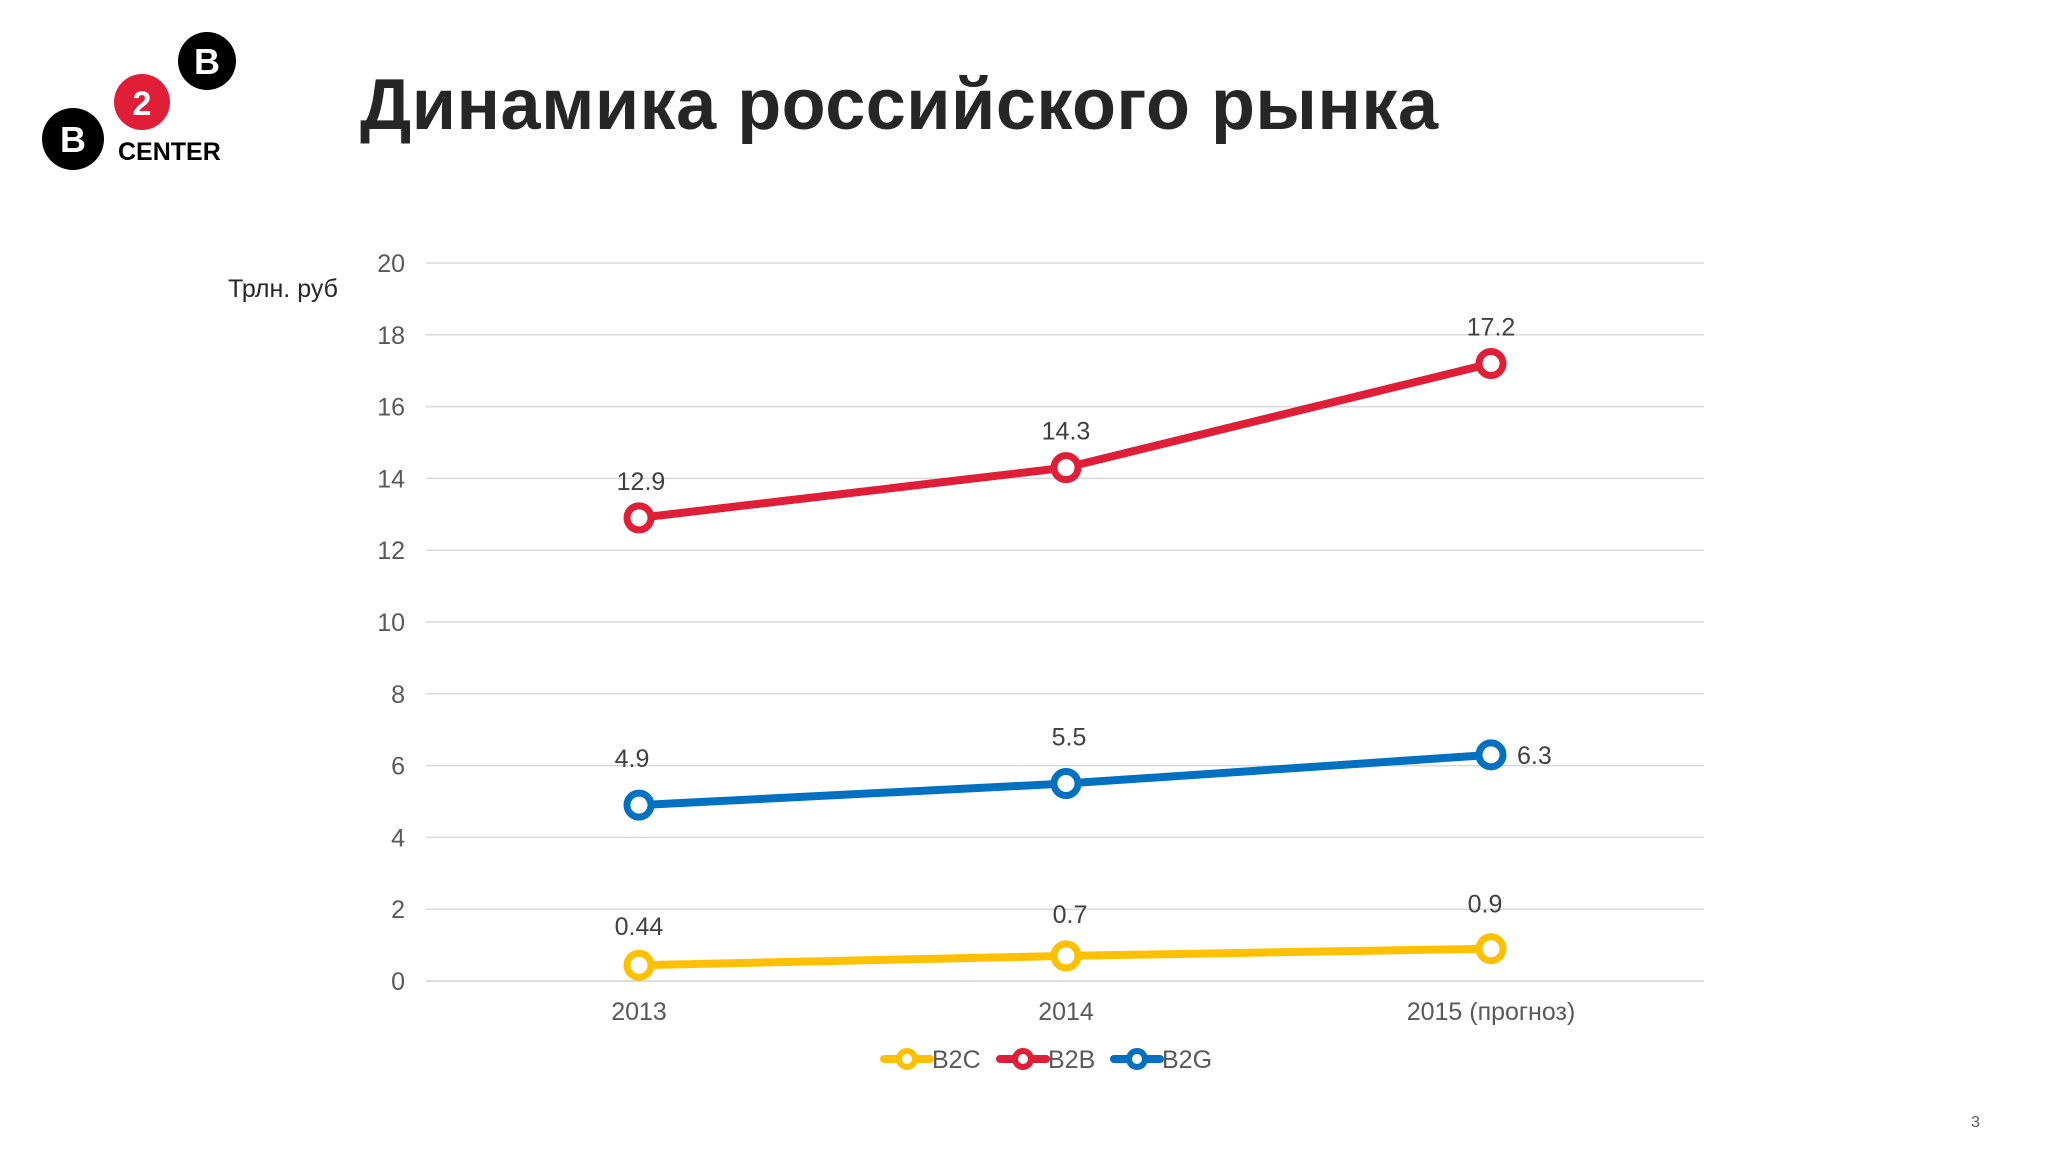 The image size is (2048, 1152). I want to click on data-label: 4.9, so click(632, 759).